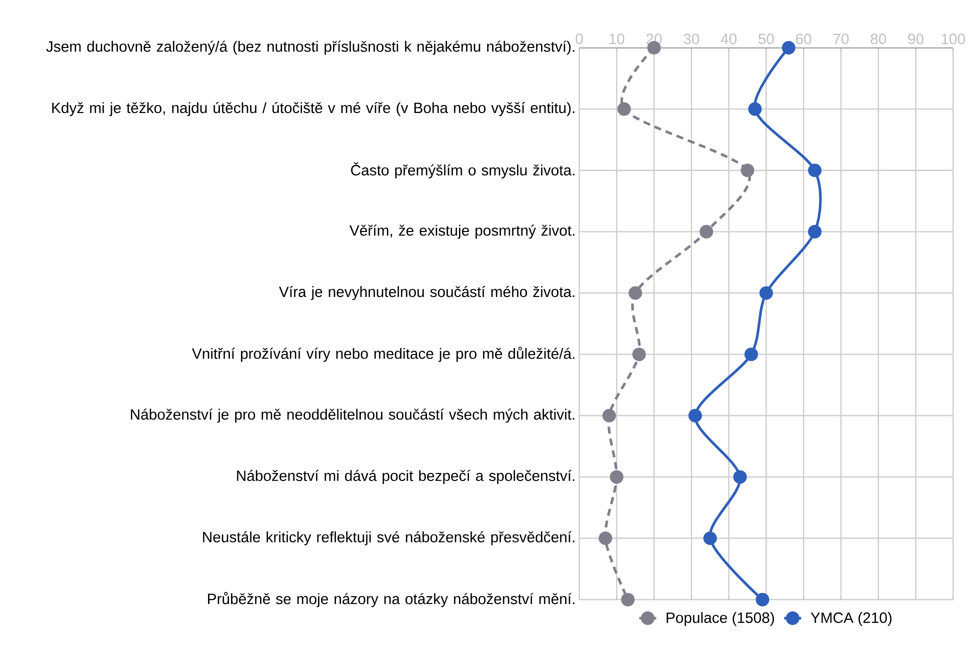 This screenshot has height=650, width=977. Describe the element at coordinates (720, 619) in the screenshot. I see `legend-label: Populace (1508)` at that location.